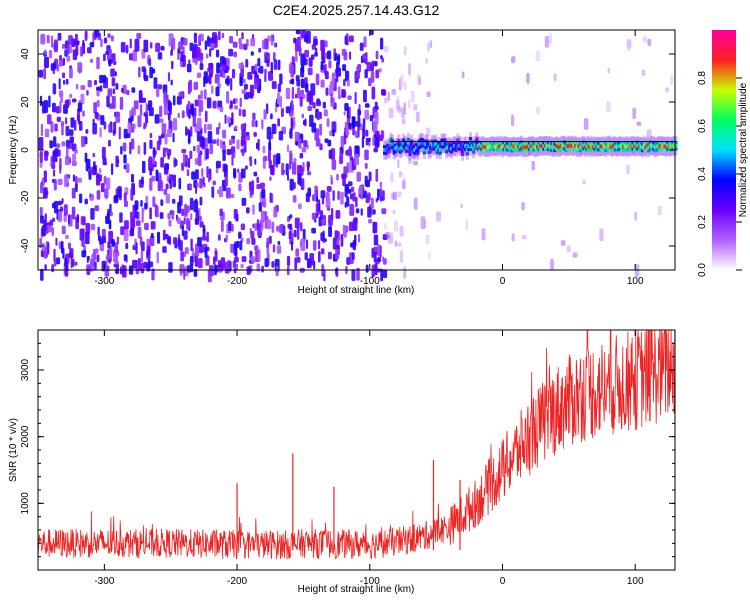 The height and width of the screenshot is (600, 750). I want to click on colorbar-gradient, so click(724, 150).